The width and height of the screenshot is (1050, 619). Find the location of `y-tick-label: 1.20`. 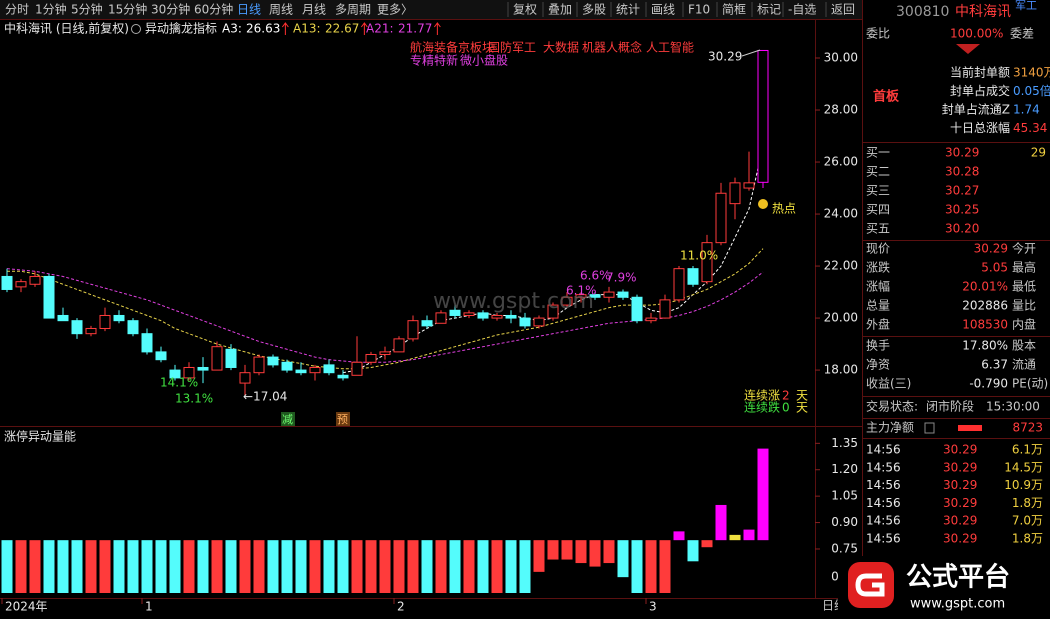

y-tick-label: 1.20 is located at coordinates (844, 469).